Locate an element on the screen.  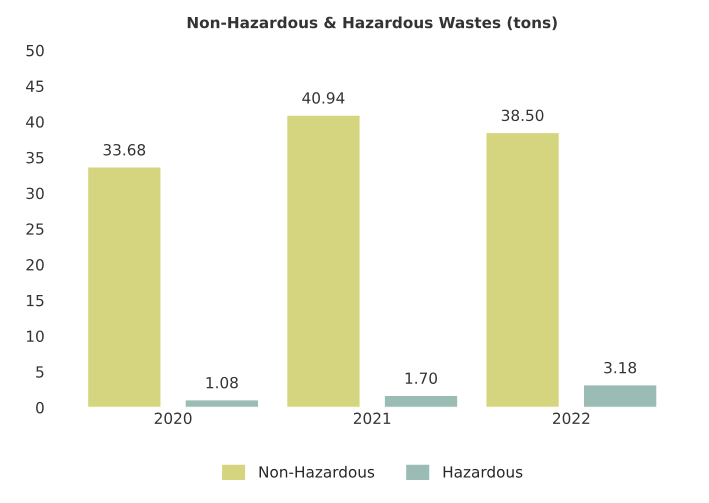
x-tick-label: 2021 is located at coordinates (372, 418).